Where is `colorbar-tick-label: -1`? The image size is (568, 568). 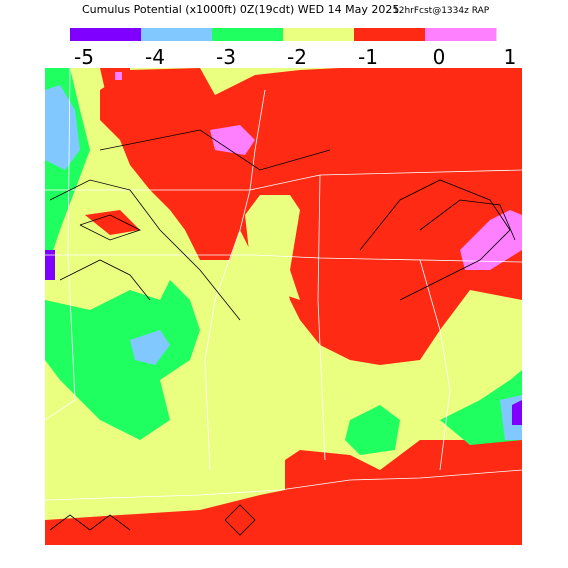
colorbar-tick-label: -1 is located at coordinates (368, 57).